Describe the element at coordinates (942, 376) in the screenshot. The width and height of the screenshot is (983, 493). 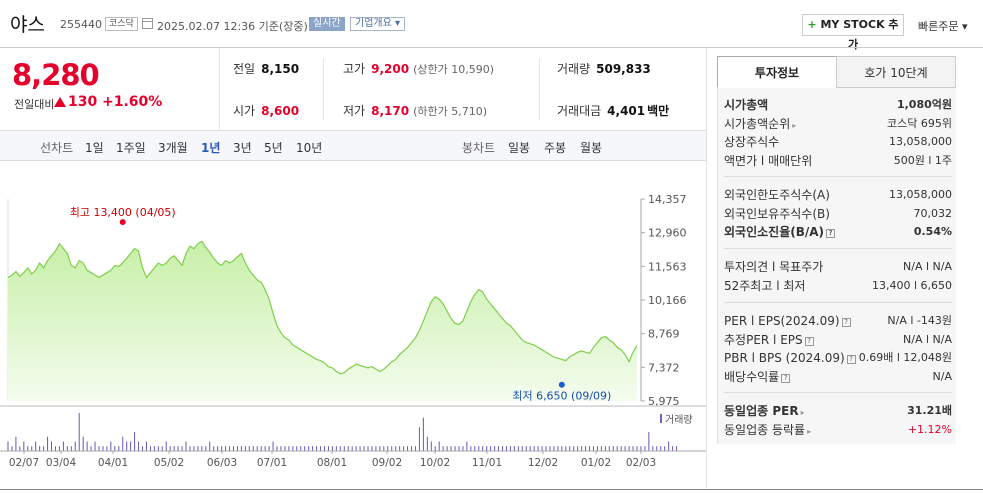
I see `info-value: N/A` at that location.